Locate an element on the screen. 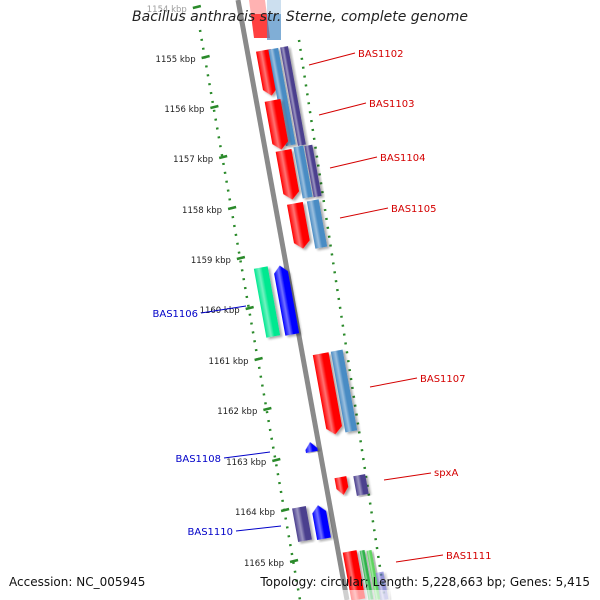  feature-bas1106 is located at coordinates (287, 300).